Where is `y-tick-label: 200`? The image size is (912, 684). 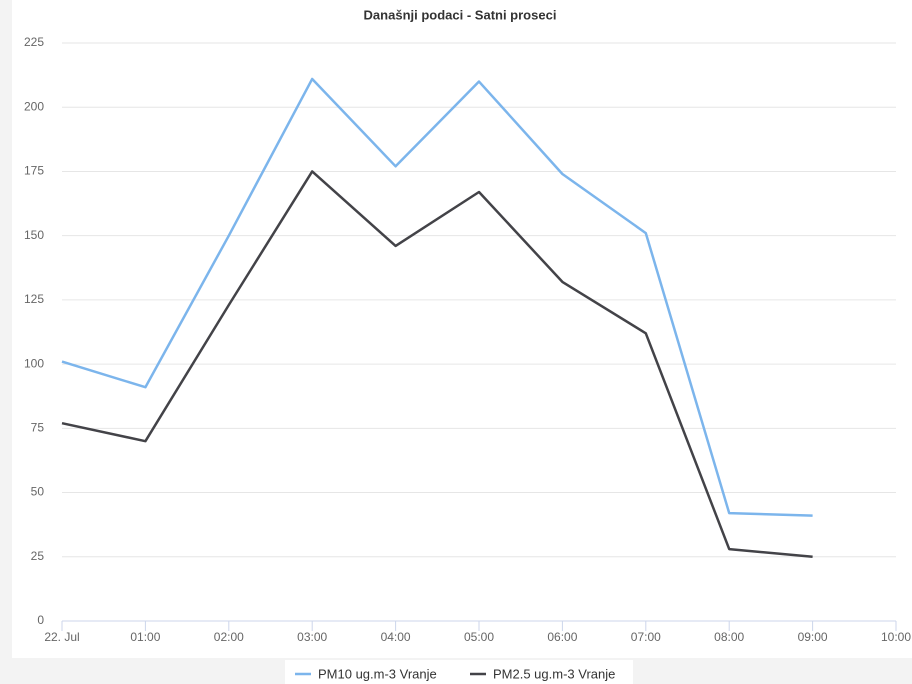 y-tick-label: 200 is located at coordinates (34, 106).